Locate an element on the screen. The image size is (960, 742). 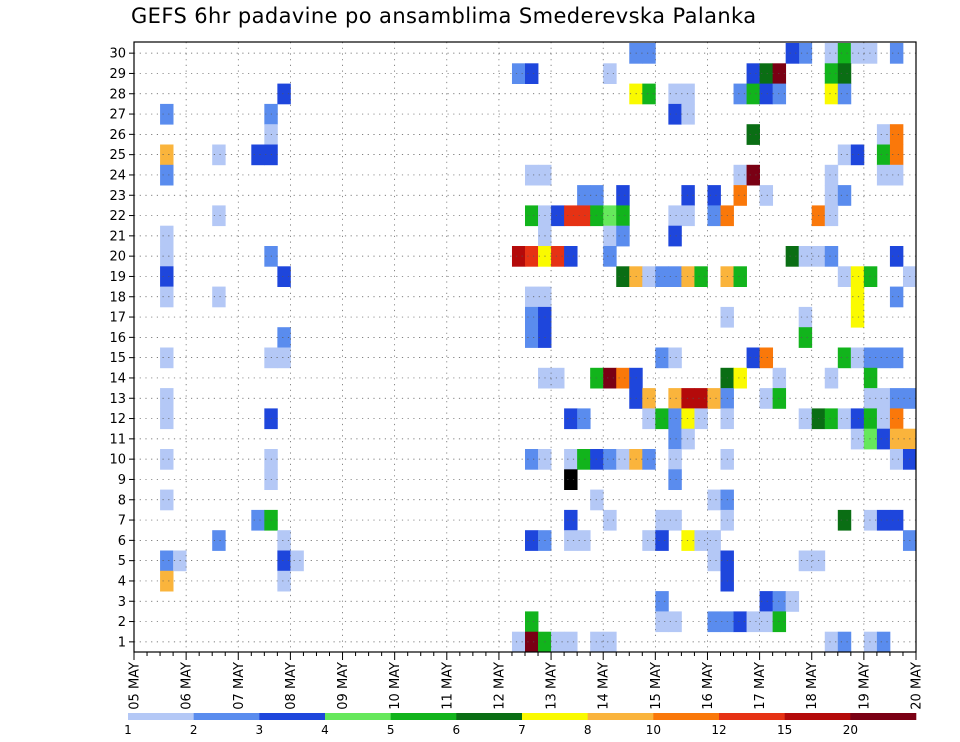
y-tick-label: 19 is located at coordinates (117, 277).